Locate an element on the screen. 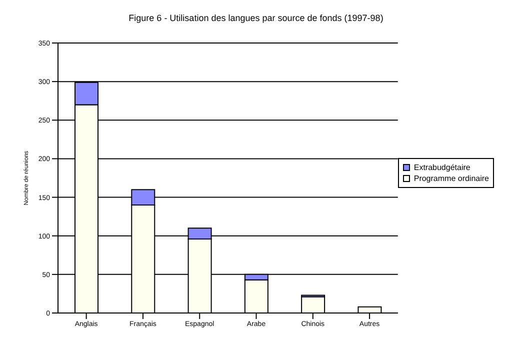 The width and height of the screenshot is (512, 346). legend-label: Programme ordinaire is located at coordinates (451, 178).